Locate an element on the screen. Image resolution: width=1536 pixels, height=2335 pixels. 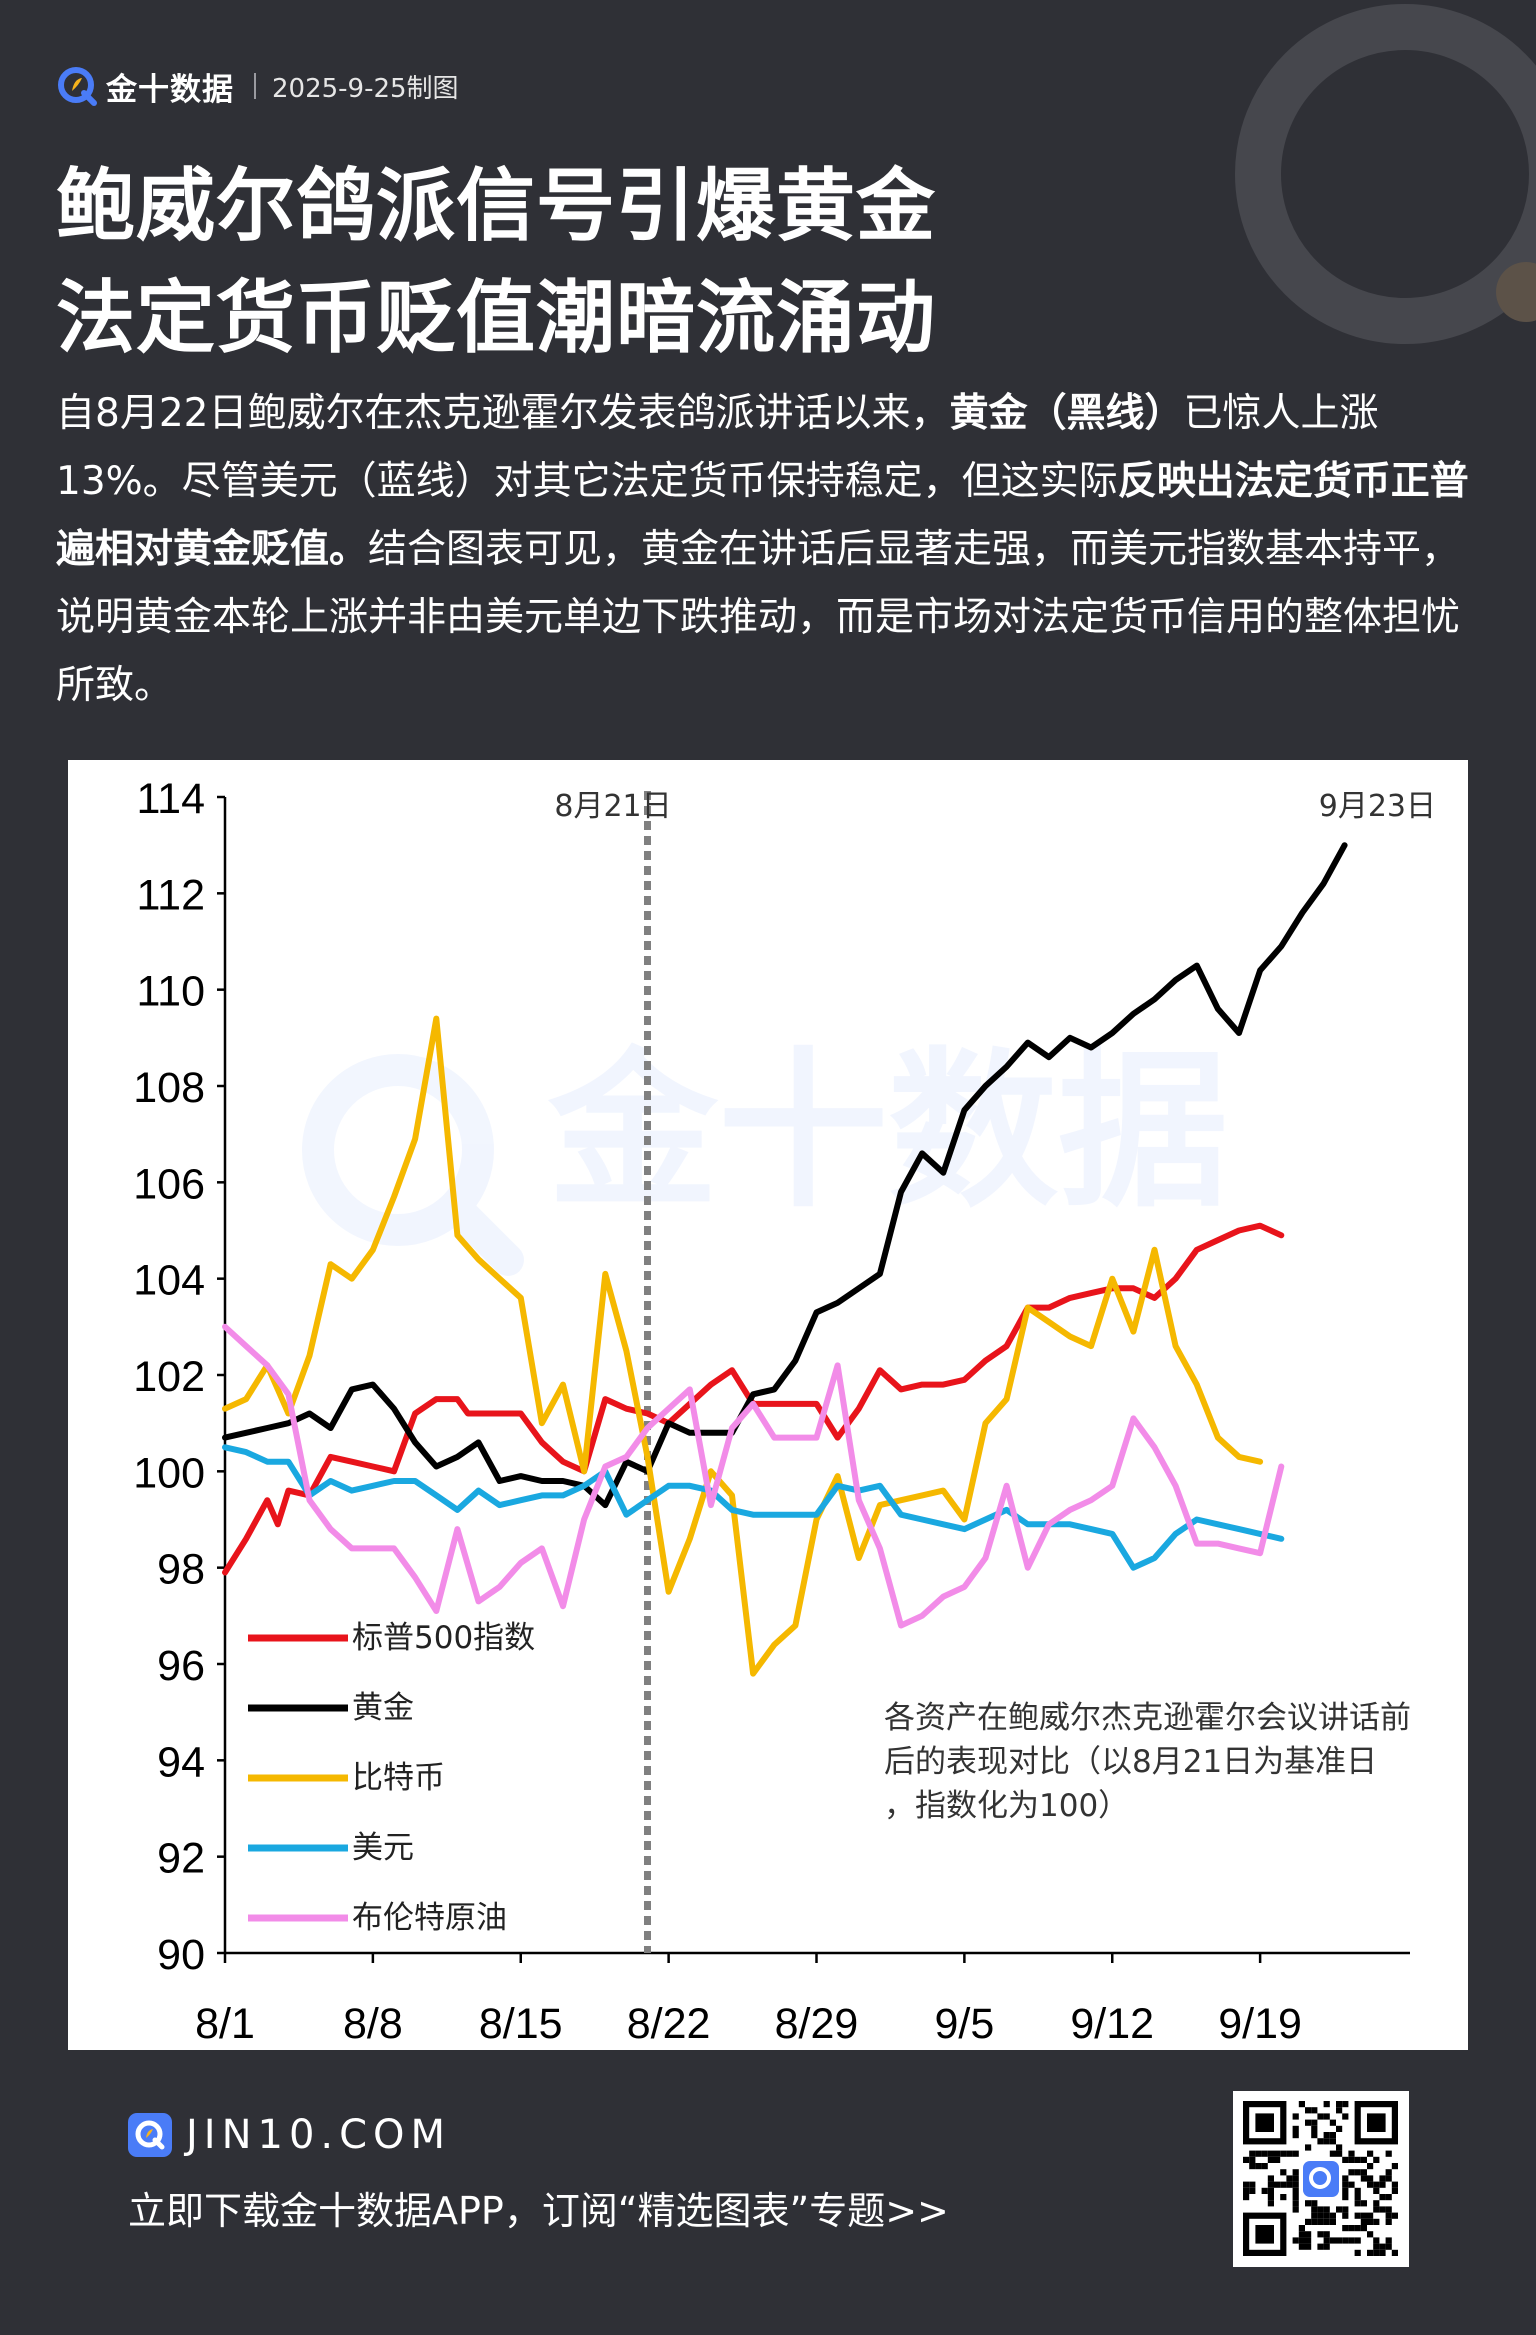
legend-label-2: 比特币 is located at coordinates (398, 1778).